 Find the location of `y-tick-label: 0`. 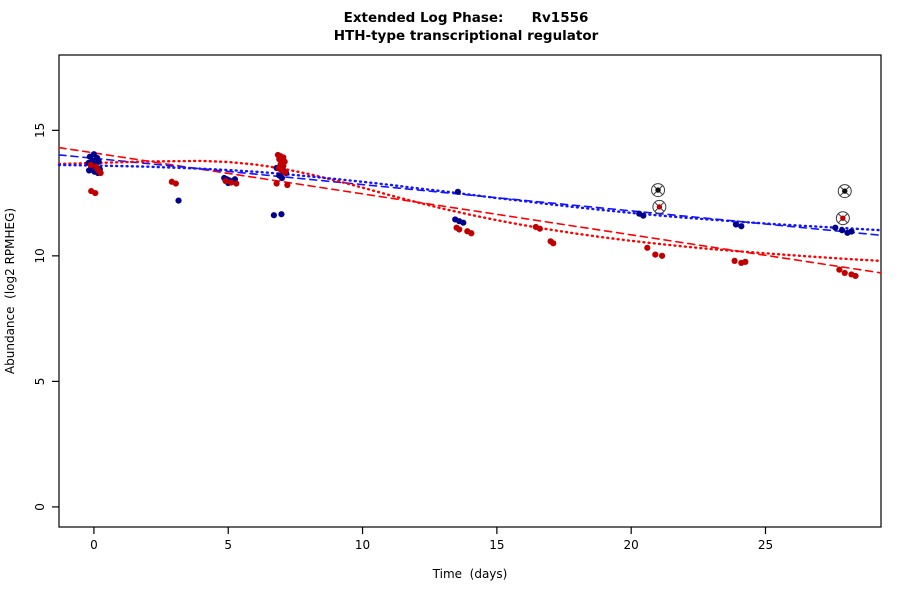

y-tick-label: 0 is located at coordinates (40, 507).